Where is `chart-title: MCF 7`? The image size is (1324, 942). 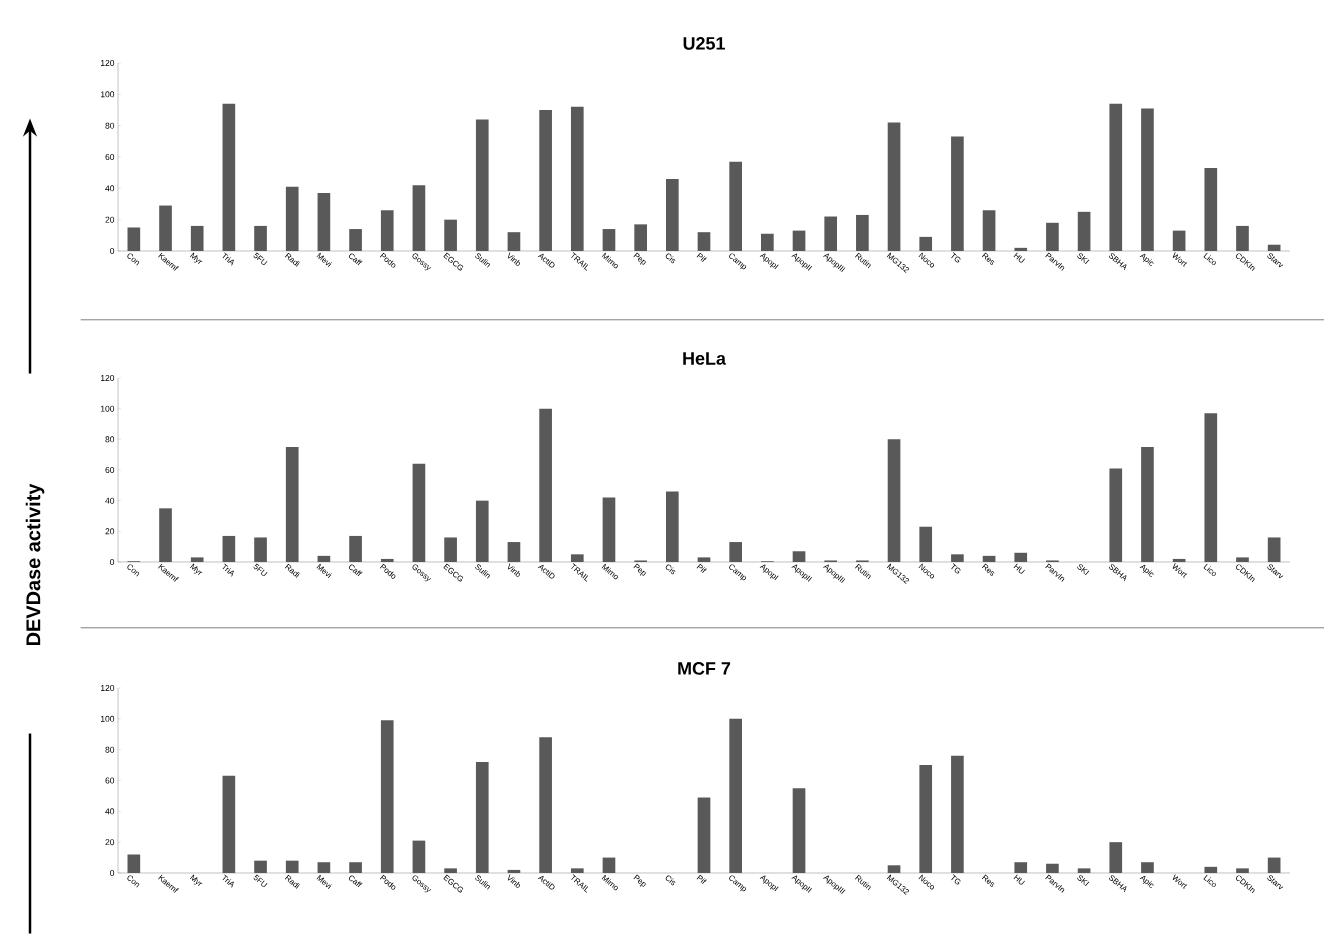 chart-title: MCF 7 is located at coordinates (704, 668).